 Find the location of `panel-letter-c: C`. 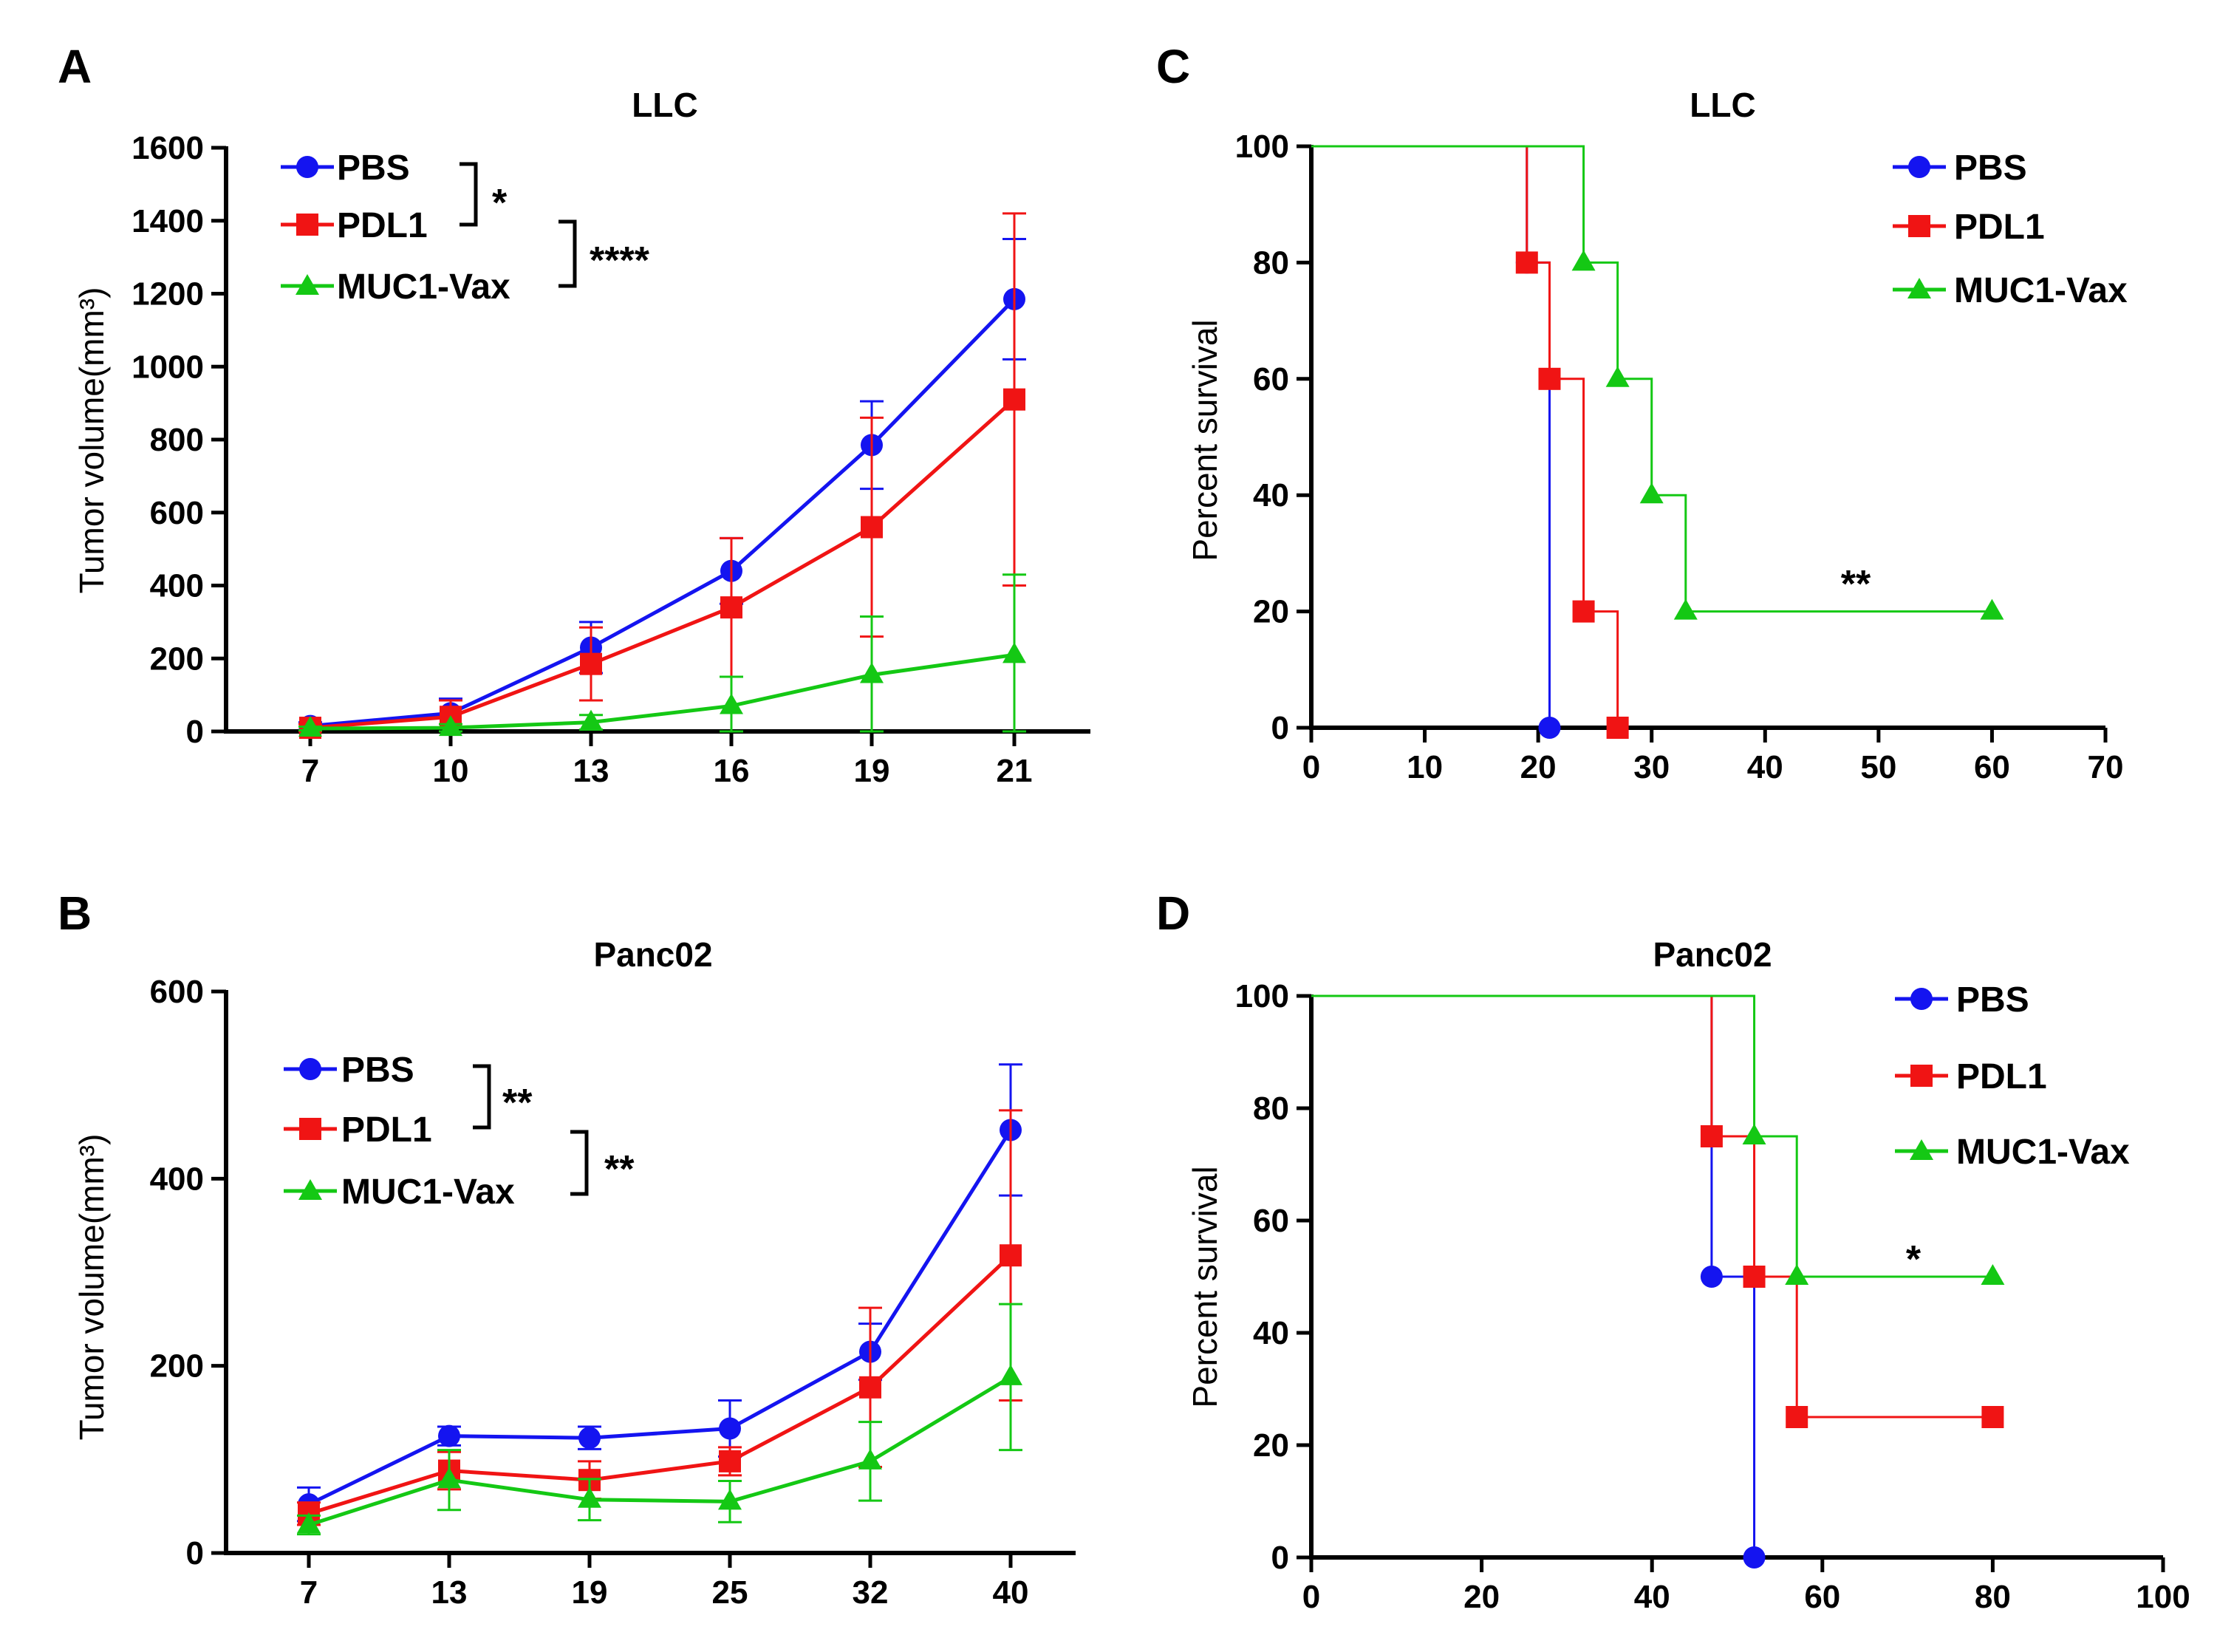

panel-letter-c: C is located at coordinates (1173, 66).